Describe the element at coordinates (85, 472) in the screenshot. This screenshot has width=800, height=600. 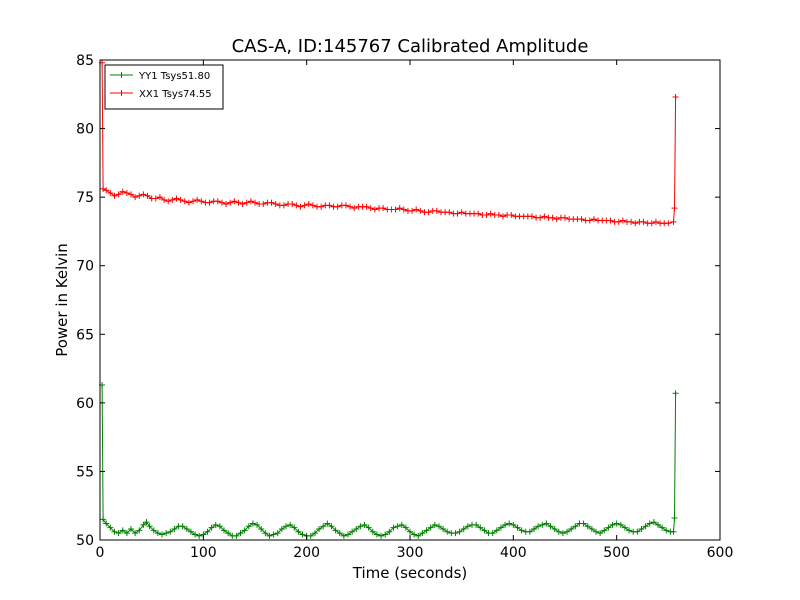
I see `y-tick-label: 55` at that location.